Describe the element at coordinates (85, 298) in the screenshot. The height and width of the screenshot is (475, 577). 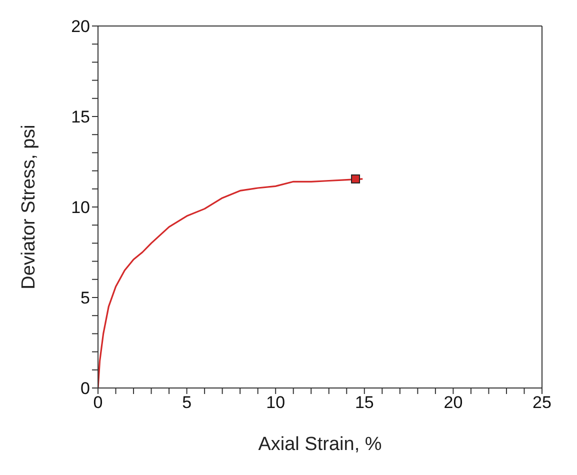
I see `y-tick-label: 5` at that location.